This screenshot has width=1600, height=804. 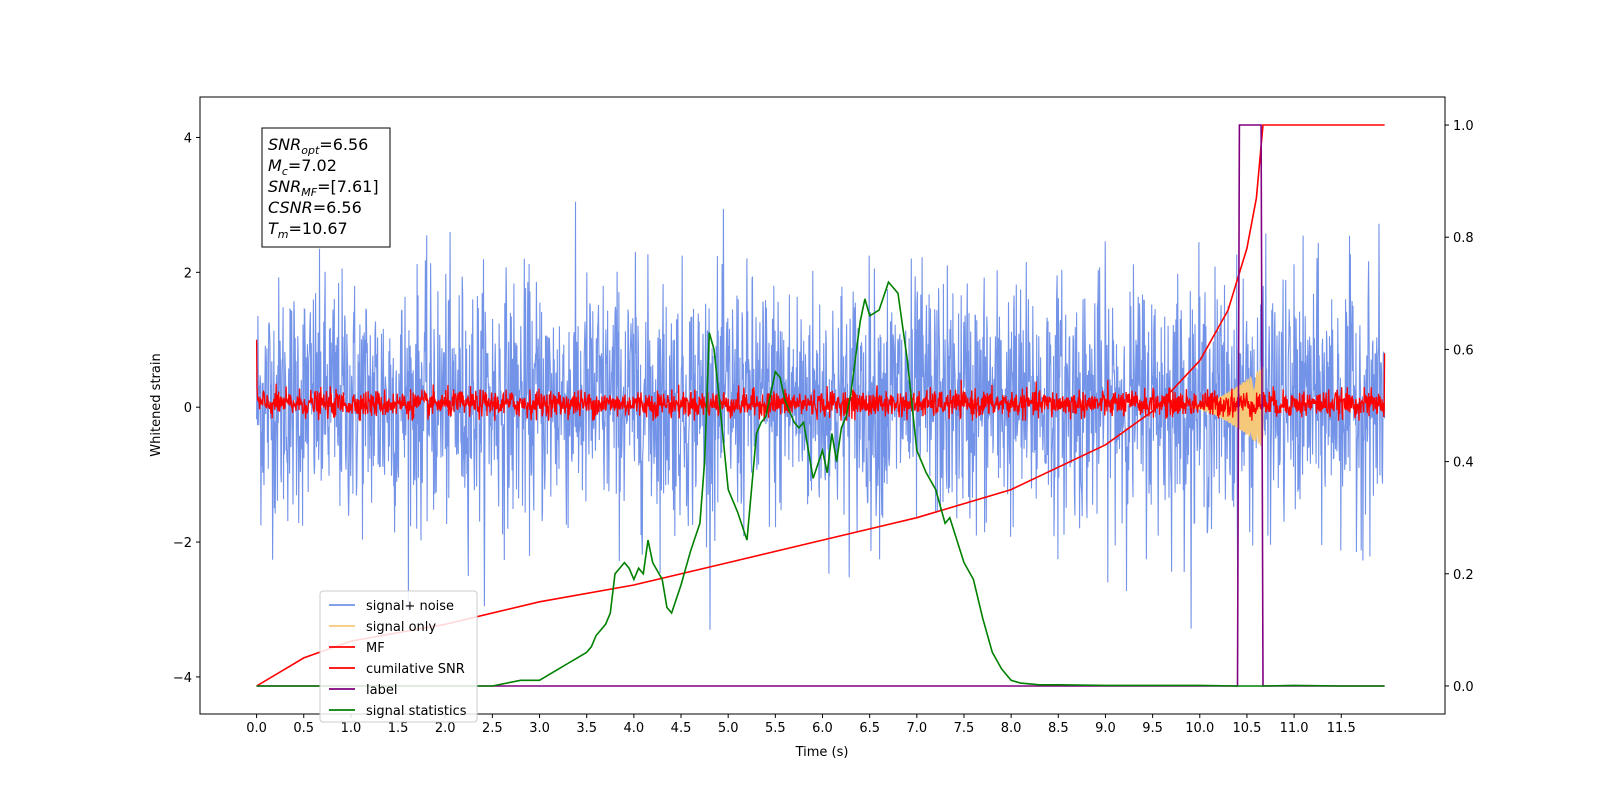 What do you see at coordinates (681, 728) in the screenshot?
I see `x-tick-label: 4.5` at bounding box center [681, 728].